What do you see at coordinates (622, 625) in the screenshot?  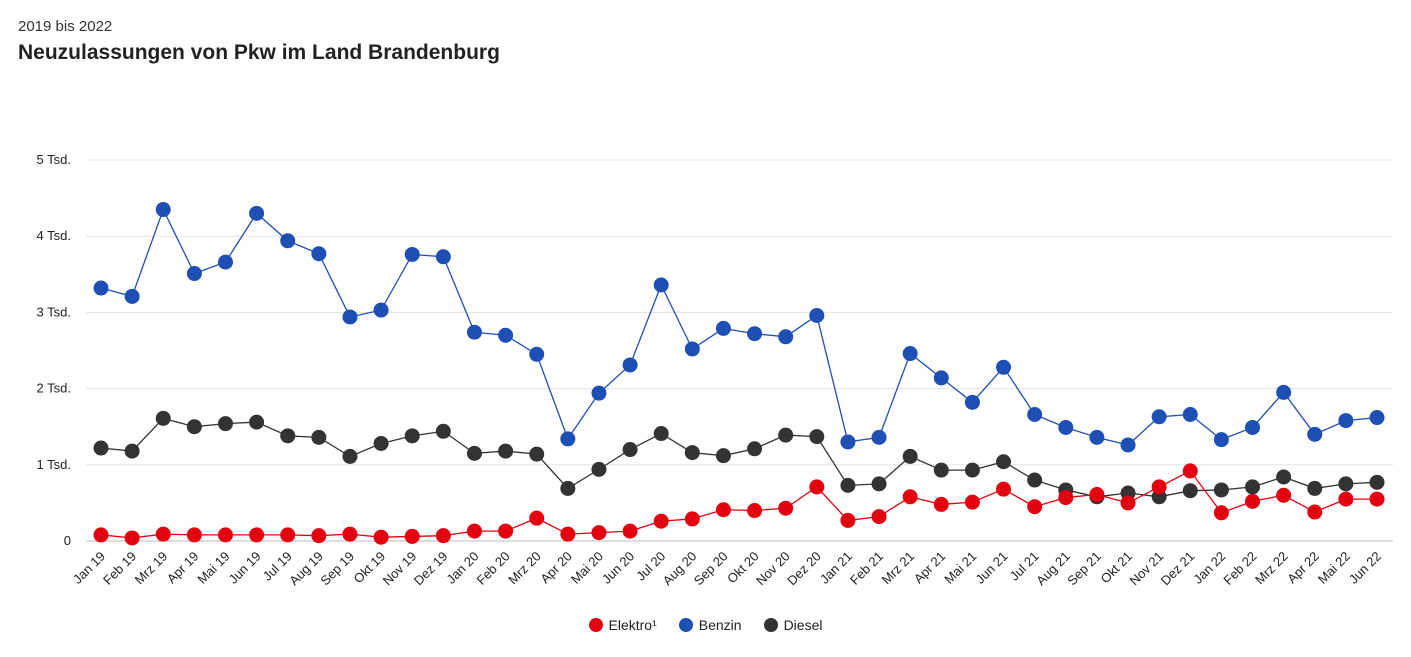 I see `legend-item: Elektro¹` at bounding box center [622, 625].